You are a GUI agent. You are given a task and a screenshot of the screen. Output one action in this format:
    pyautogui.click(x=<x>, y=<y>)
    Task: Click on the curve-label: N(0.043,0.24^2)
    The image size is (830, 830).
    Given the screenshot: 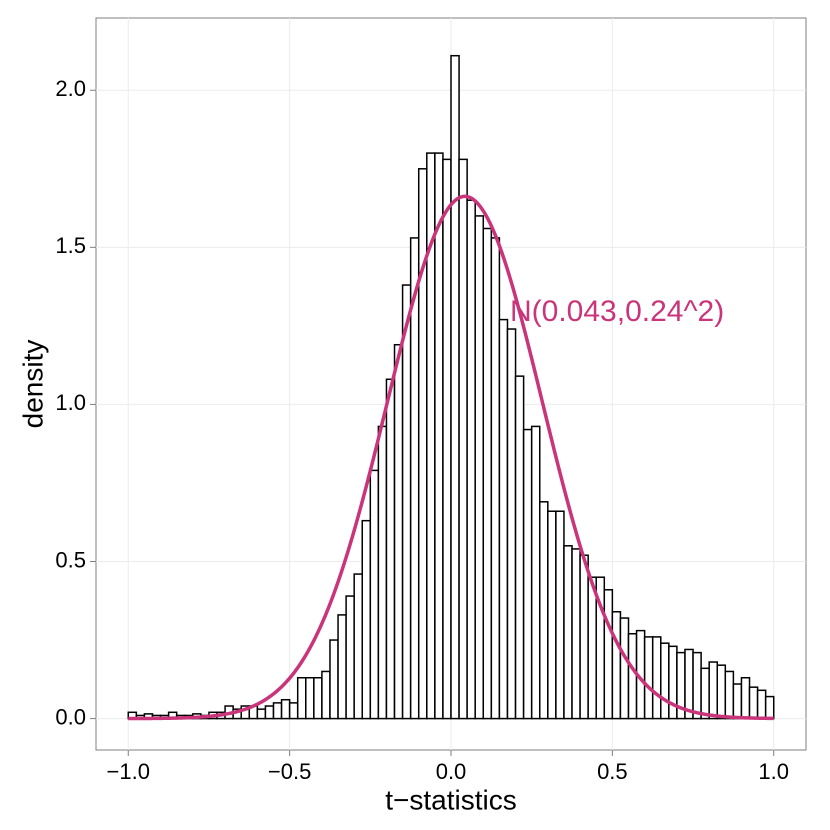 What is the action you would take?
    pyautogui.click(x=617, y=311)
    